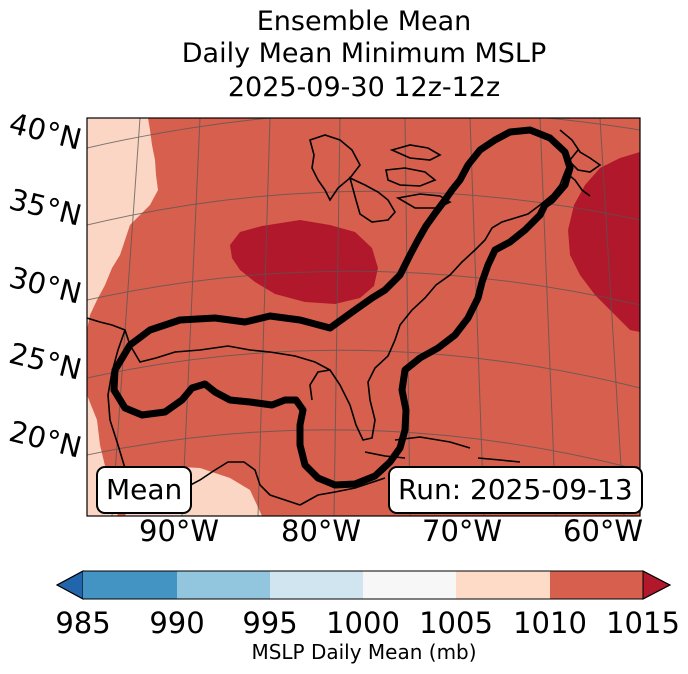 The image size is (688, 674). Describe the element at coordinates (179, 531) in the screenshot. I see `lon-label-90w: 90°W` at that location.